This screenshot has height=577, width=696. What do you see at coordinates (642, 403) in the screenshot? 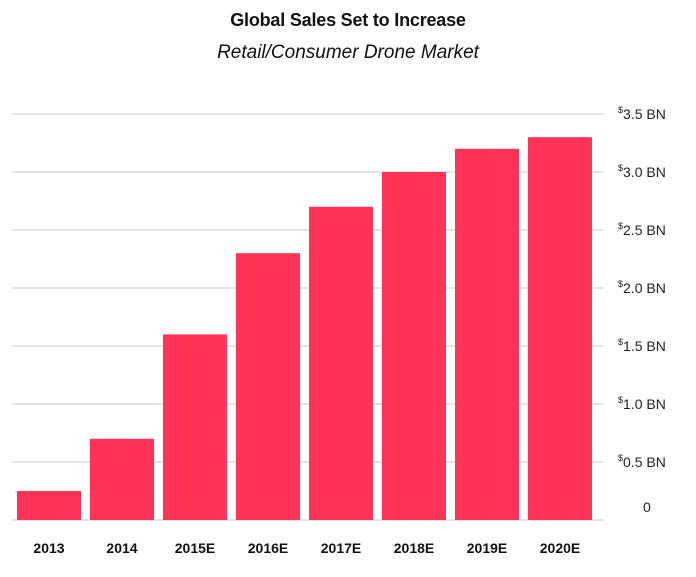
I see `y-tick-label: $1.0 BN` at bounding box center [642, 403].